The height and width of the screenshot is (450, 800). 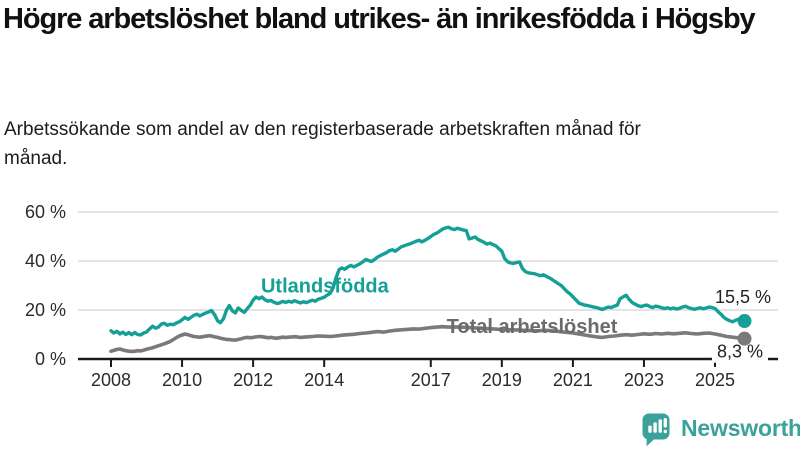 I want to click on x-axis-tick-label: 2017, so click(x=431, y=380).